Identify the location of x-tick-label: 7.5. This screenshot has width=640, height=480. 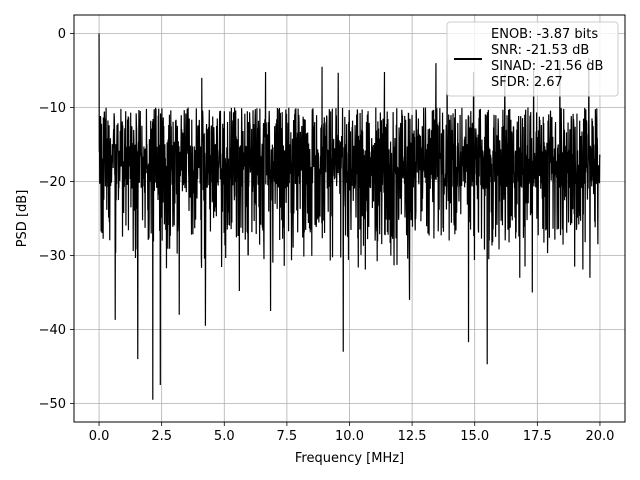
(287, 436).